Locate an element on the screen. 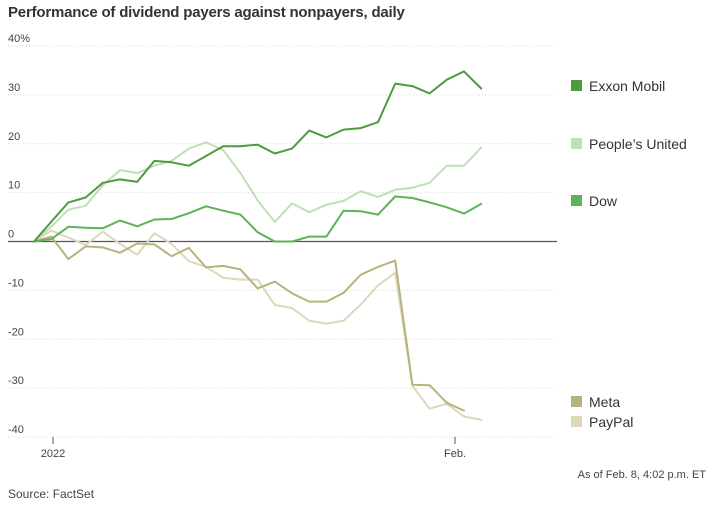 This screenshot has height=508, width=716. y-axis-ticks: 40% 30 20 10 0 -10 -20 -30 -40 is located at coordinates (19, 234).